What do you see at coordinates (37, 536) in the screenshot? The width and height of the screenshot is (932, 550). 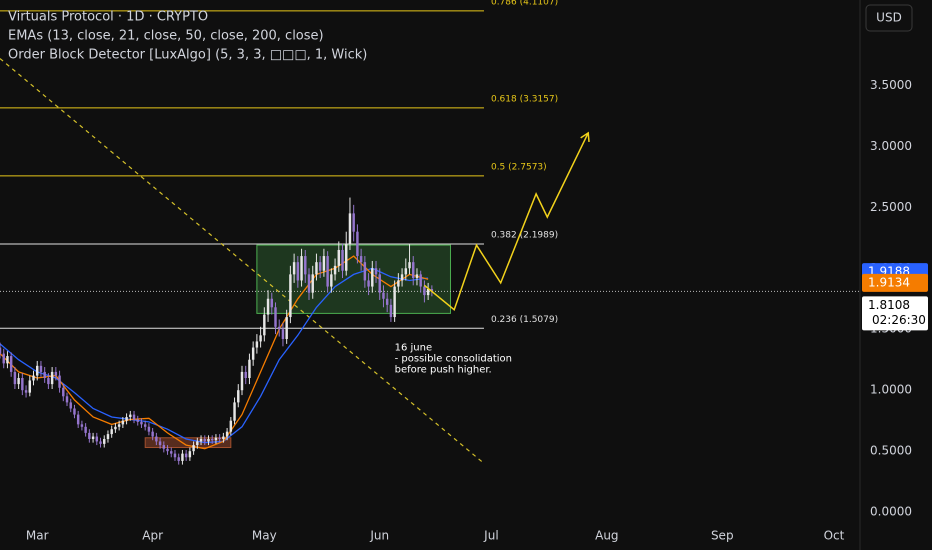 I see `x-tick-label: Mar` at bounding box center [37, 536].